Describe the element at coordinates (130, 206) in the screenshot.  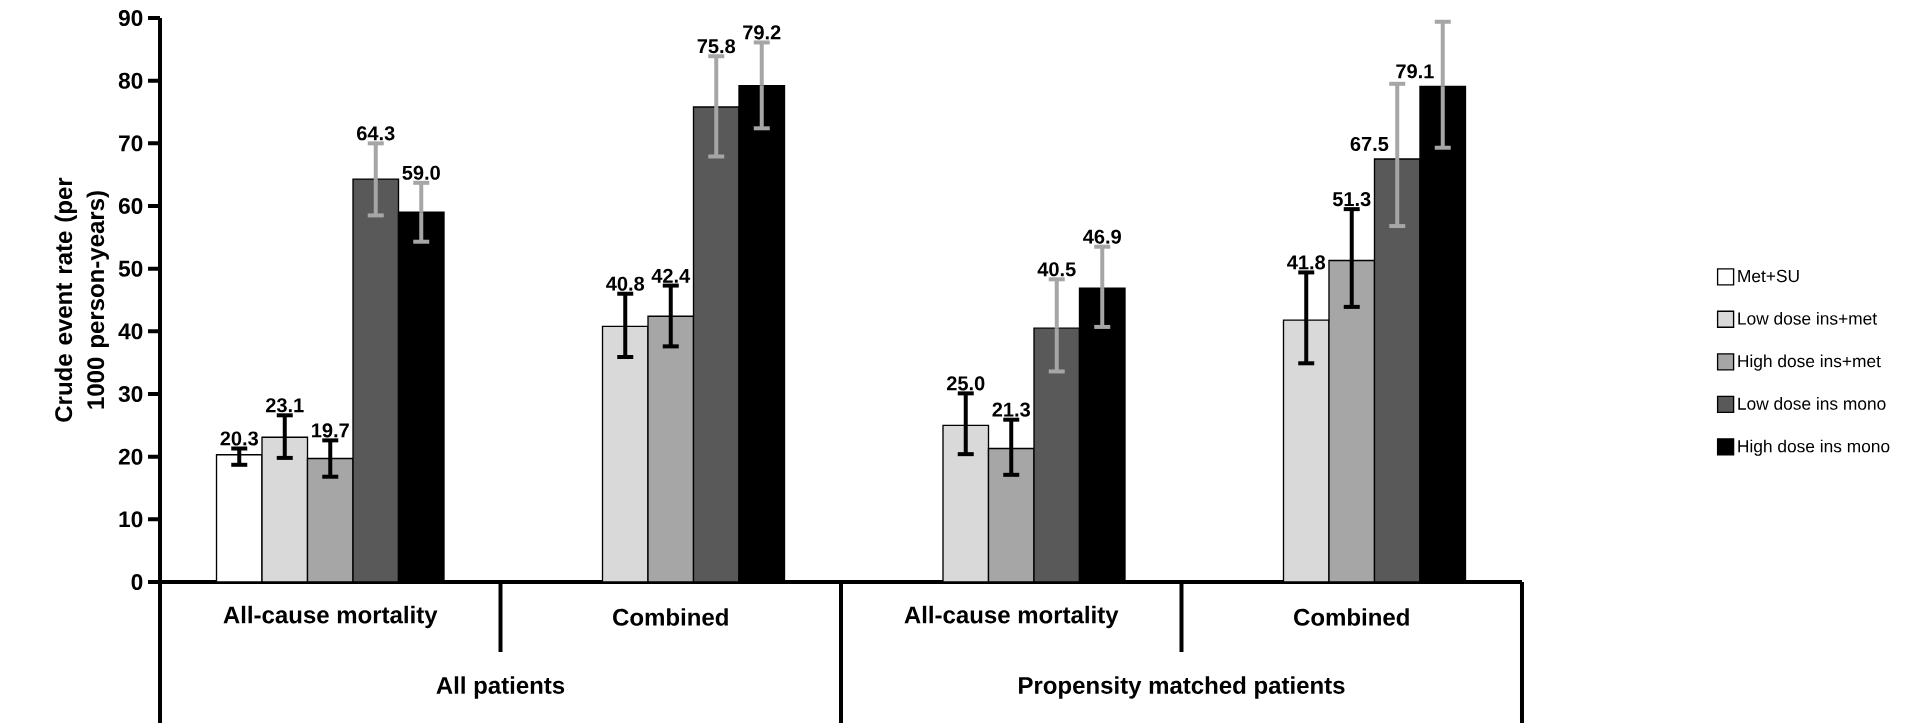
I see `y-tick-label: 60` at that location.